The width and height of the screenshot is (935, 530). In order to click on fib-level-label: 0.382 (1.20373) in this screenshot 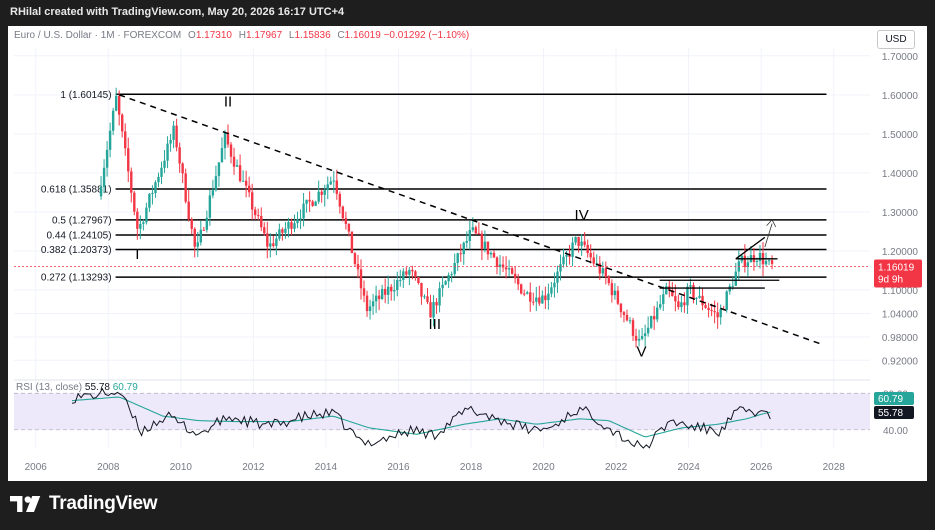, I will do `click(76, 250)`.